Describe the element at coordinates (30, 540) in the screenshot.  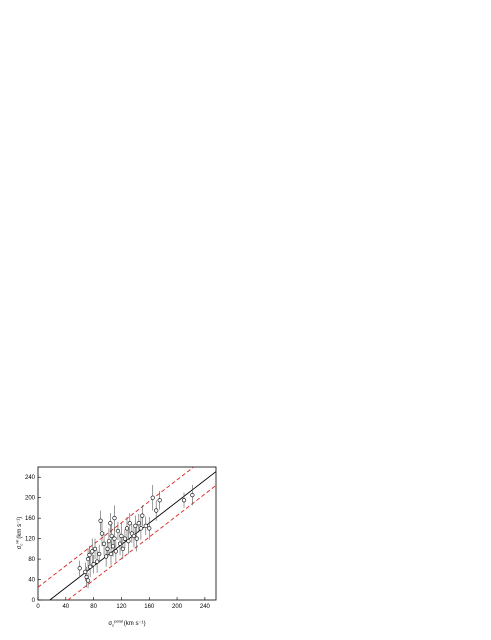
I see `y-tick-label: 120` at that location.